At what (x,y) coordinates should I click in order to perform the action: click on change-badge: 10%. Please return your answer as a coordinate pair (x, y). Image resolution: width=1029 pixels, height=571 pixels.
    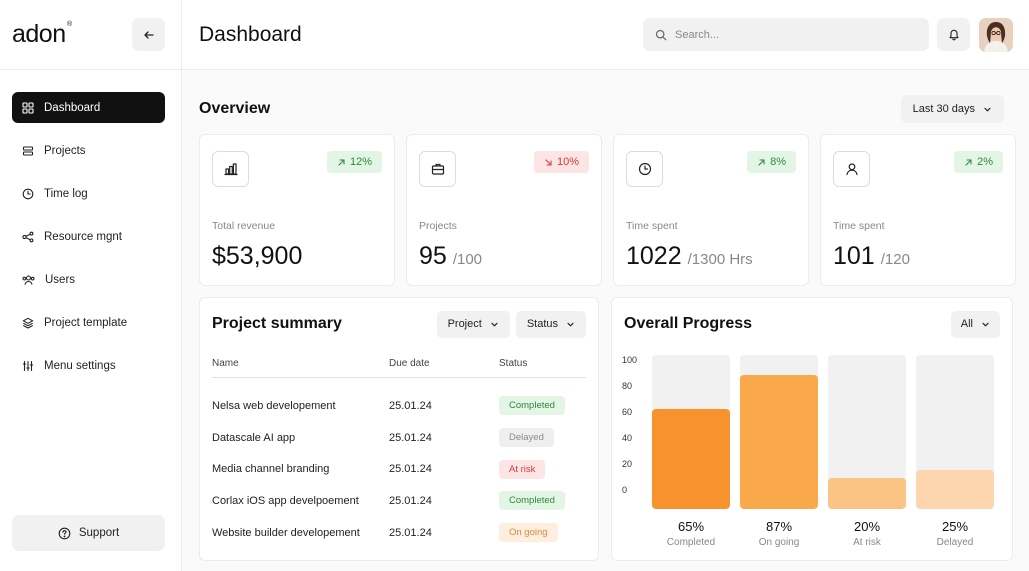
    Looking at the image, I should click on (561, 162).